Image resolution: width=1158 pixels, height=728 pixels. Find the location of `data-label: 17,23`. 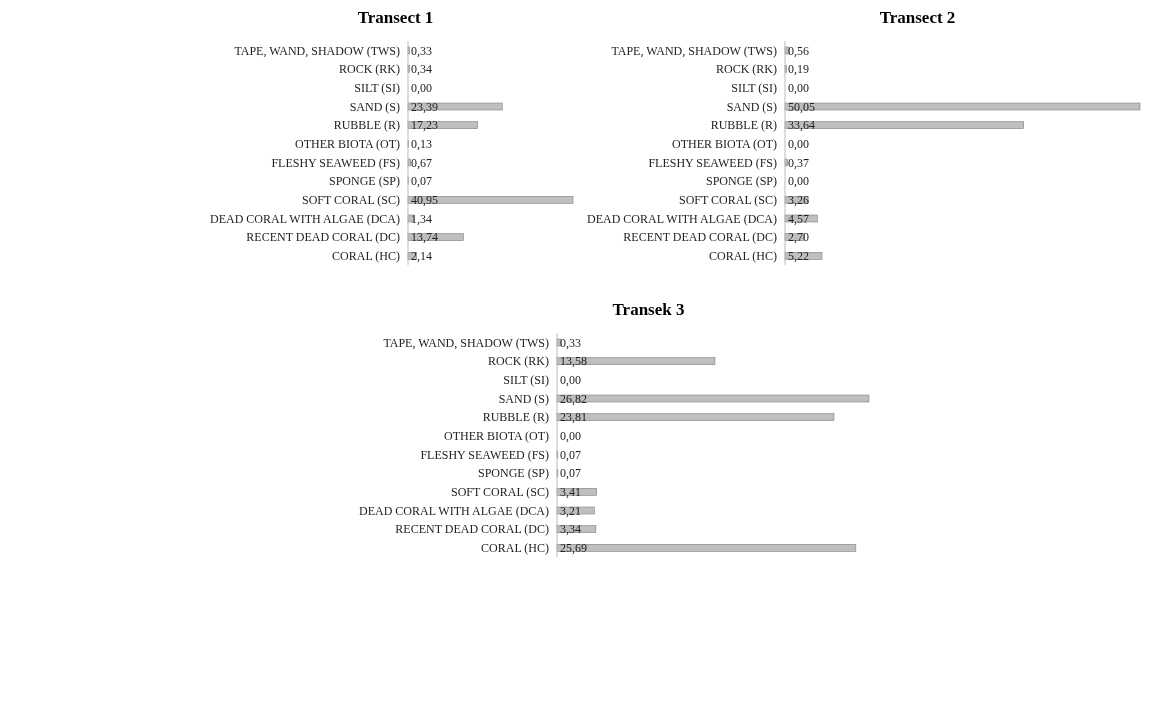

data-label: 17,23 is located at coordinates (424, 125).